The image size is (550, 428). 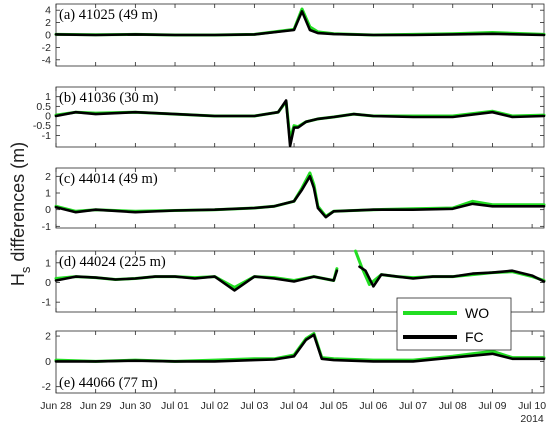 I want to click on panel-1: 10.50-0.5-1 (b) 41036 (30 m), so click(x=289, y=117).